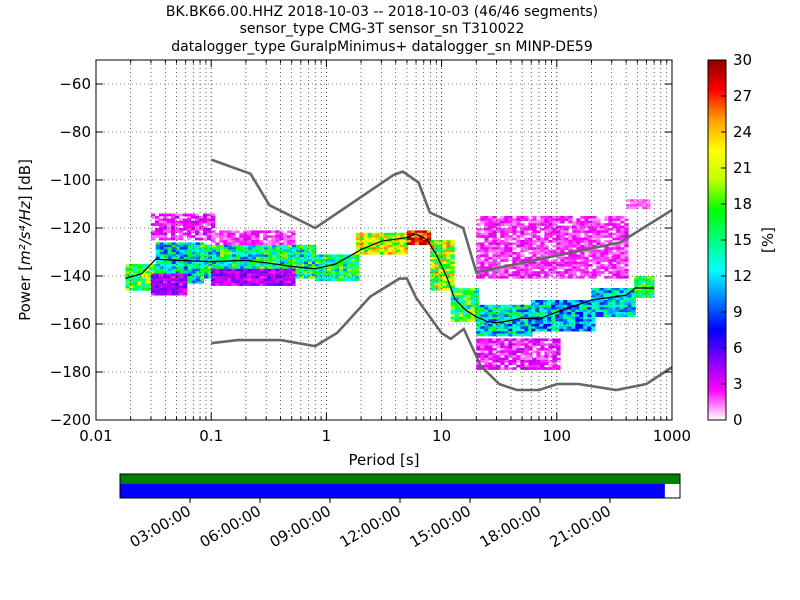 Image resolution: width=800 pixels, height=600 pixels. What do you see at coordinates (383, 460) in the screenshot?
I see `x-axis-label: Period [s]` at bounding box center [383, 460].